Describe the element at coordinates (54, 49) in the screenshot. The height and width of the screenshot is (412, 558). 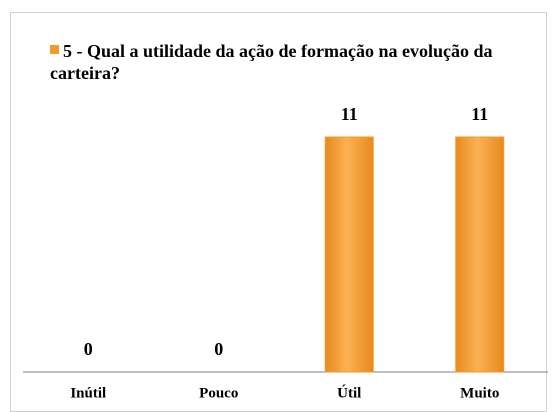
I see `legend-swatch` at that location.